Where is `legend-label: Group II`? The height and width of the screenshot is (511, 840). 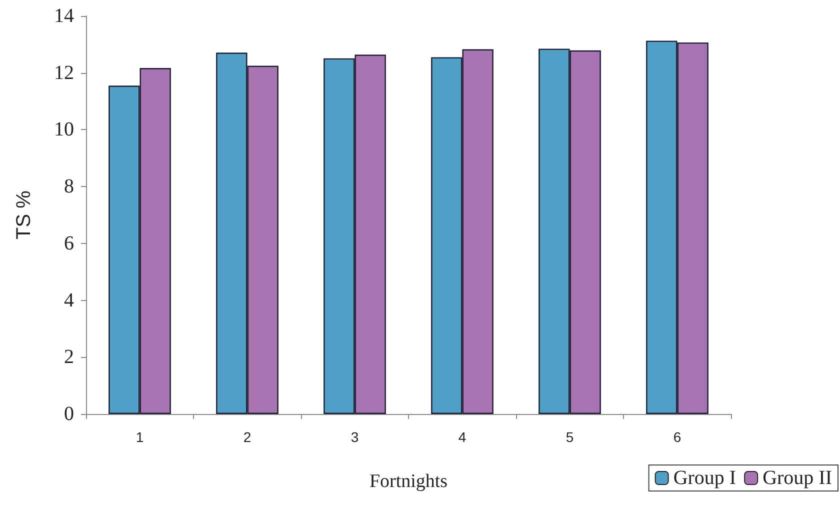 legend-label: Group II is located at coordinates (797, 478).